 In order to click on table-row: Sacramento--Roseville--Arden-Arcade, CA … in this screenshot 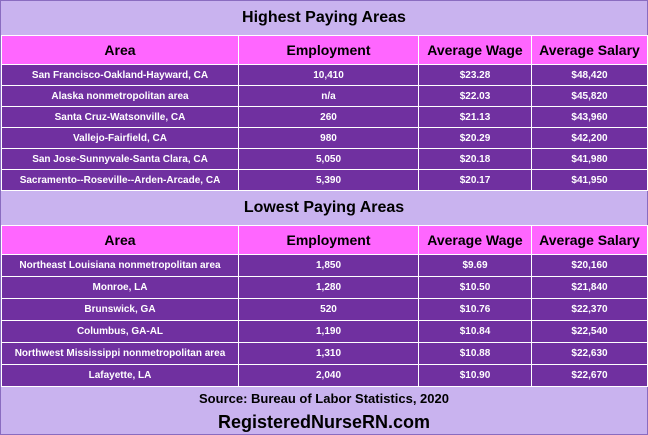, I will do `click(324, 180)`.